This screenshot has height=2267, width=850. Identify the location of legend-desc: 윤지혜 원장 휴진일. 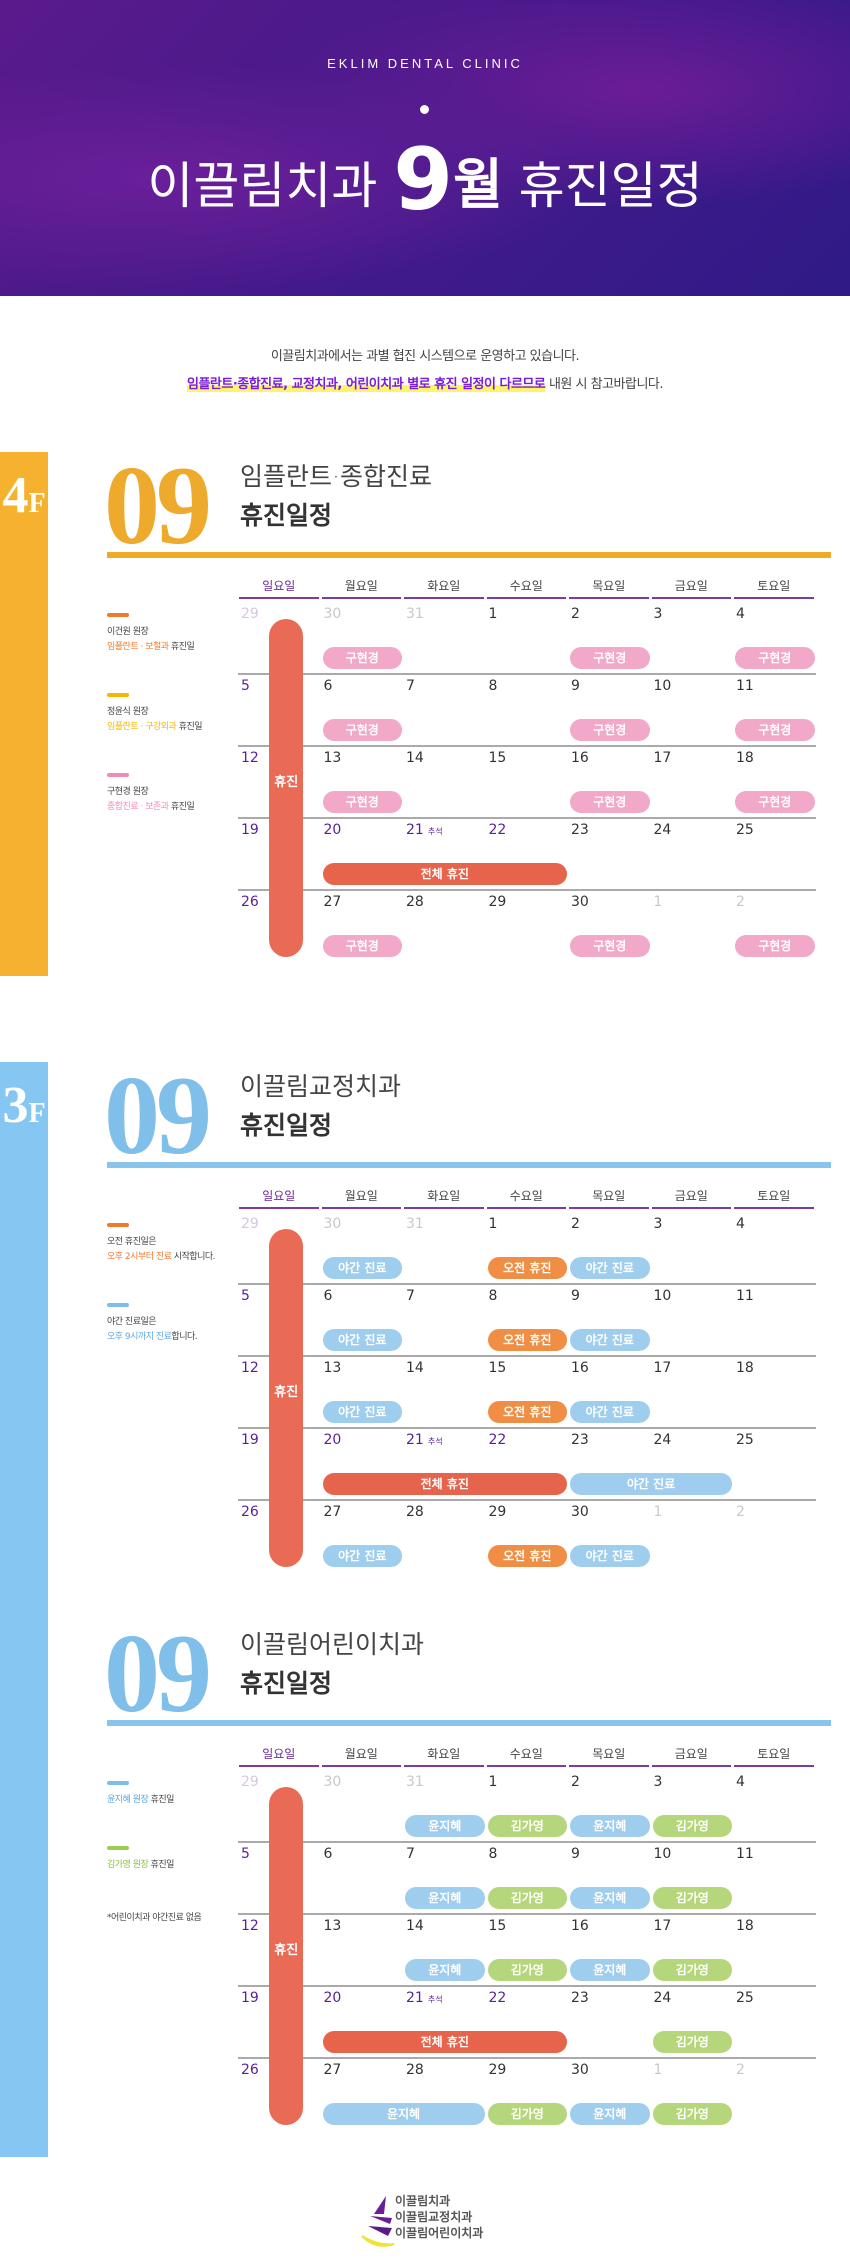
(172, 1800).